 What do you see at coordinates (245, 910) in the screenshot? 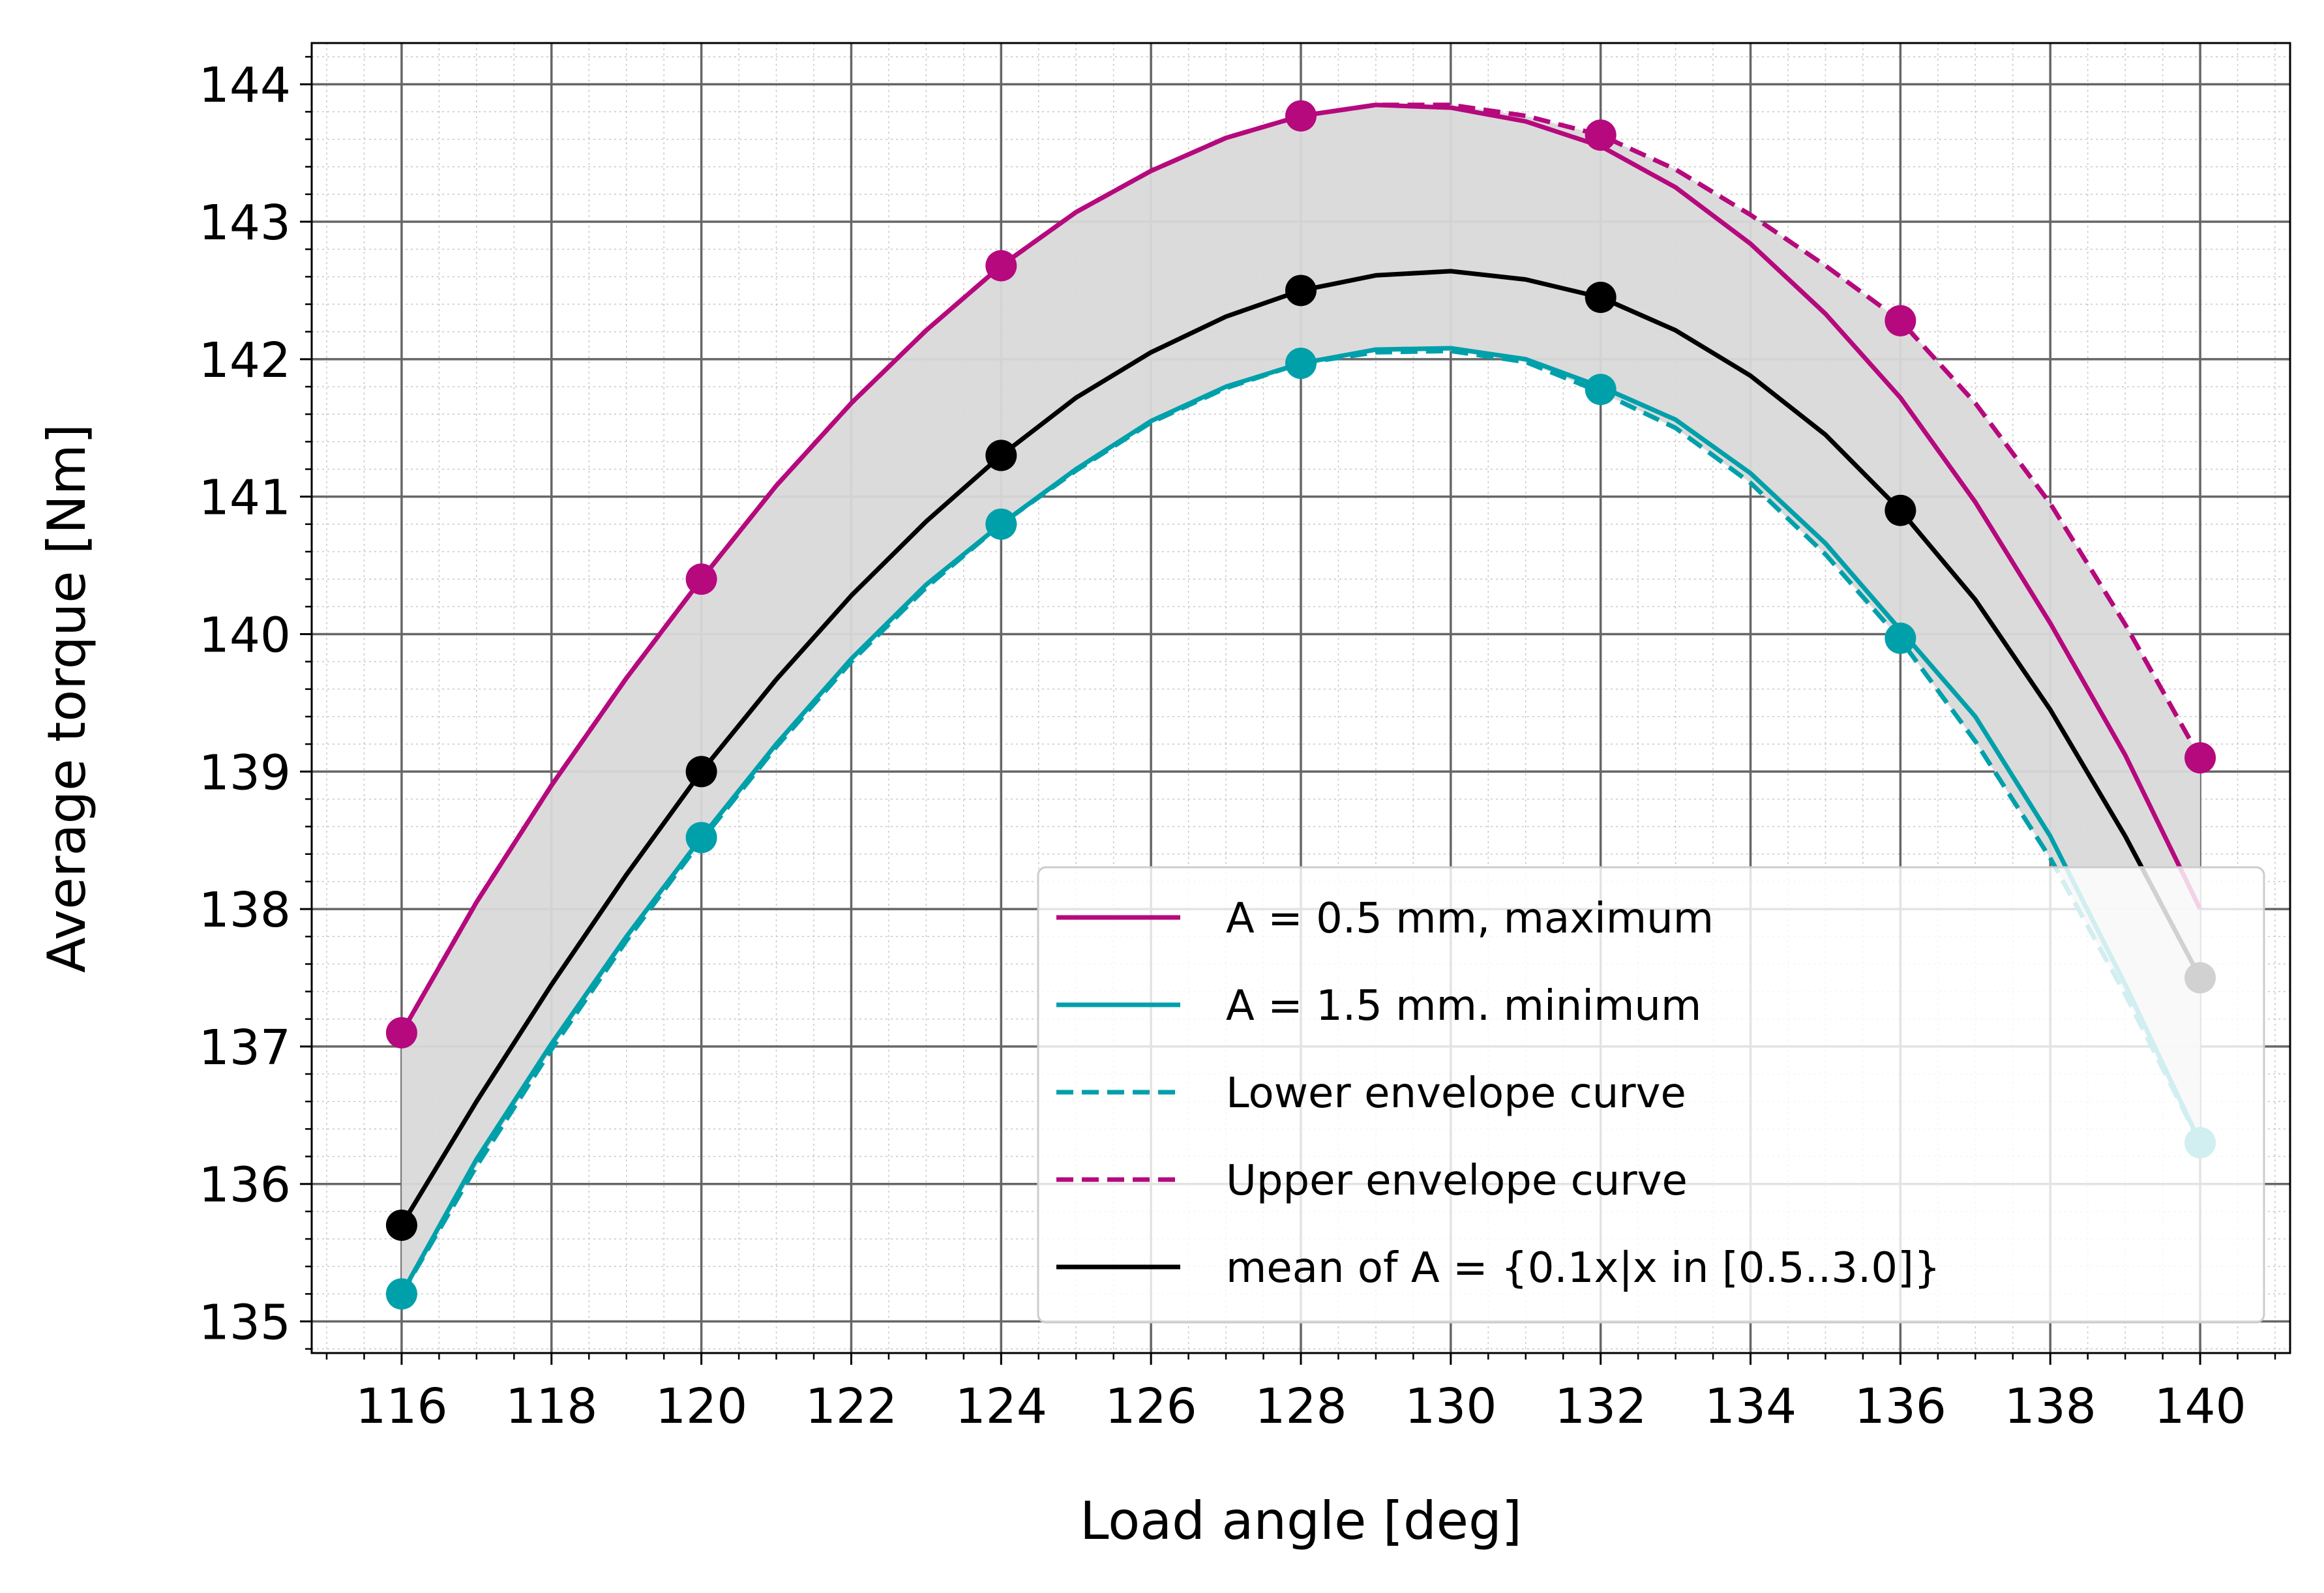
I see `y-tick-label: 138` at bounding box center [245, 910].